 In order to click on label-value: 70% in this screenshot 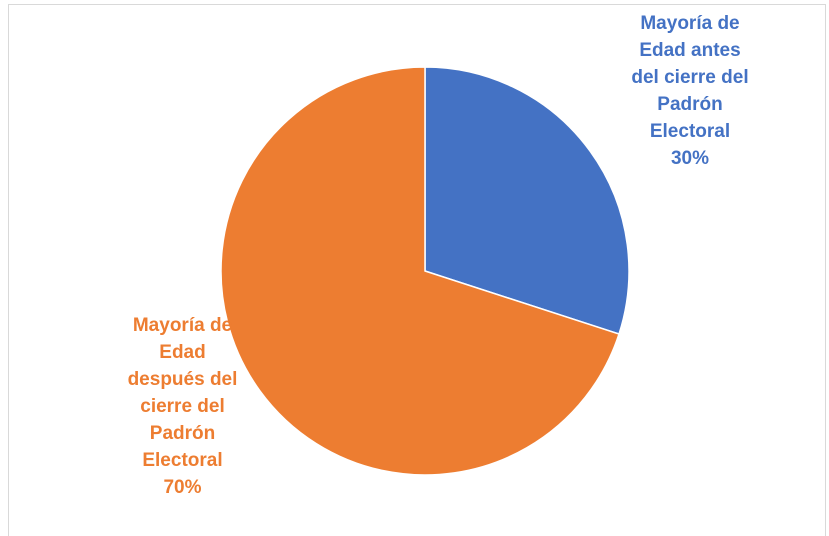, I will do `click(182, 487)`.